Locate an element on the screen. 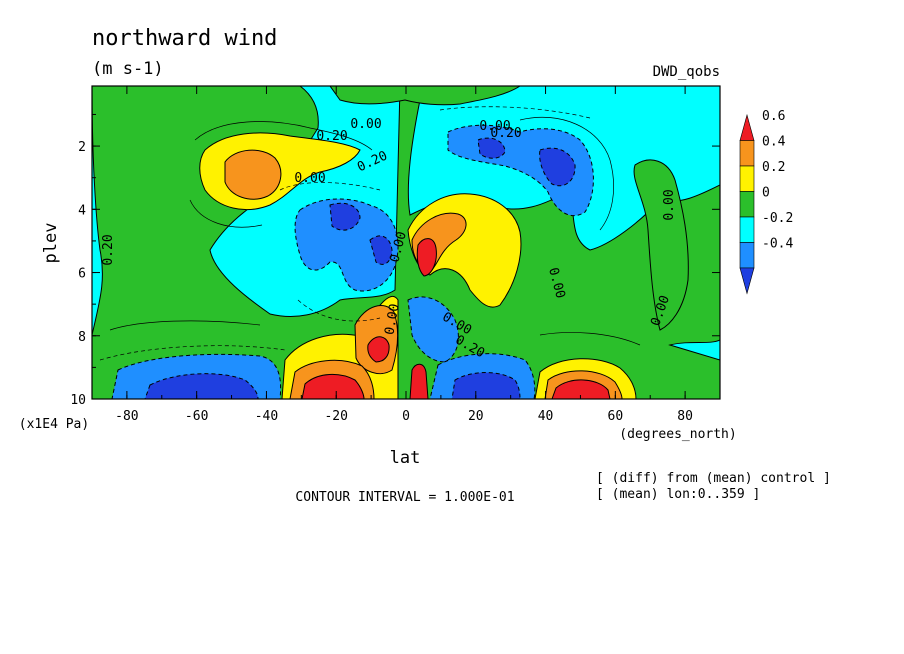  colorbar-label: -0.4 is located at coordinates (777, 244).